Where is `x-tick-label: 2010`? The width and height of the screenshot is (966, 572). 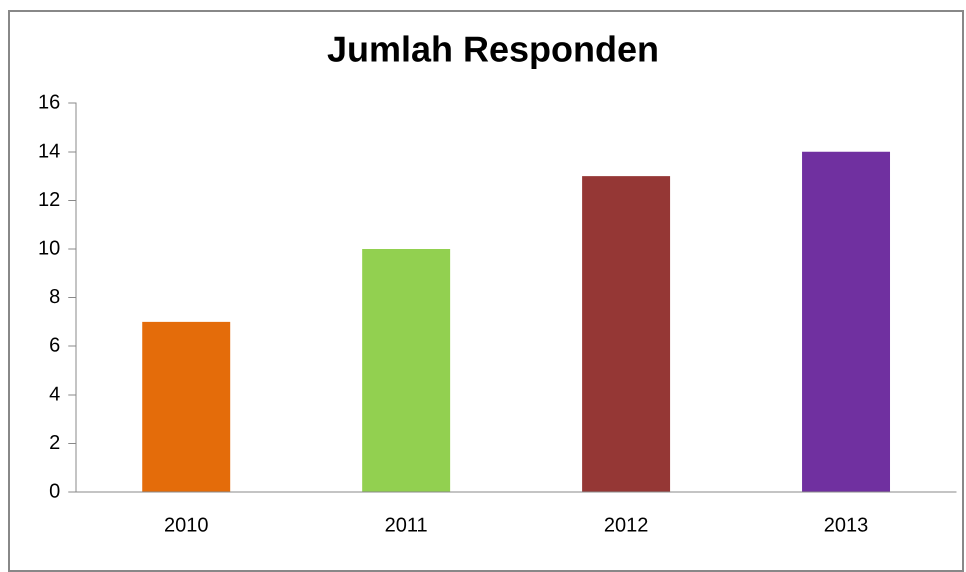 x-tick-label: 2010 is located at coordinates (186, 525).